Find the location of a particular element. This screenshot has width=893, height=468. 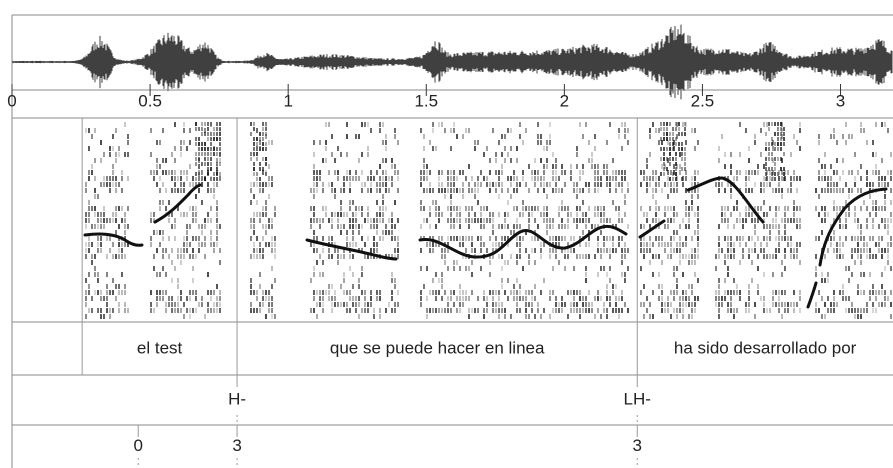

point-label: LH- is located at coordinates (637, 398).